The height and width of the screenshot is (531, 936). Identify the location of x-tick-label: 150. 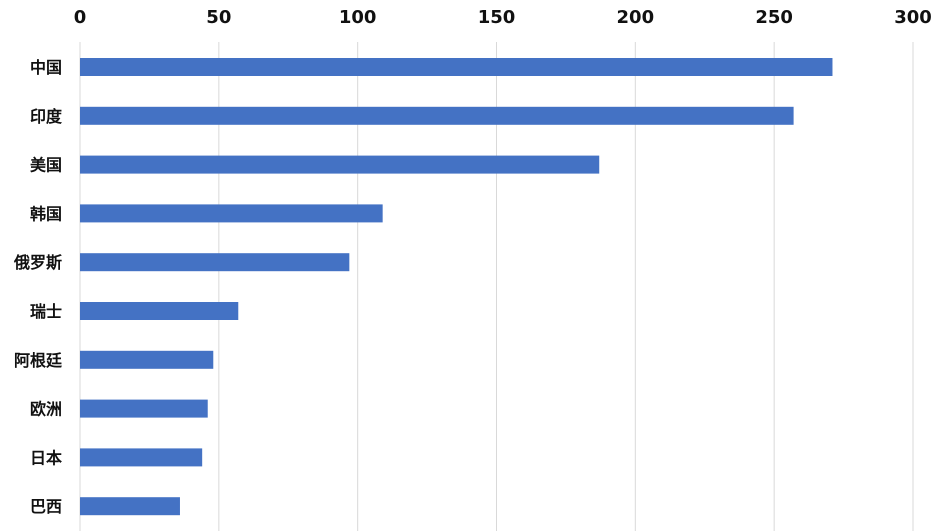
(497, 17).